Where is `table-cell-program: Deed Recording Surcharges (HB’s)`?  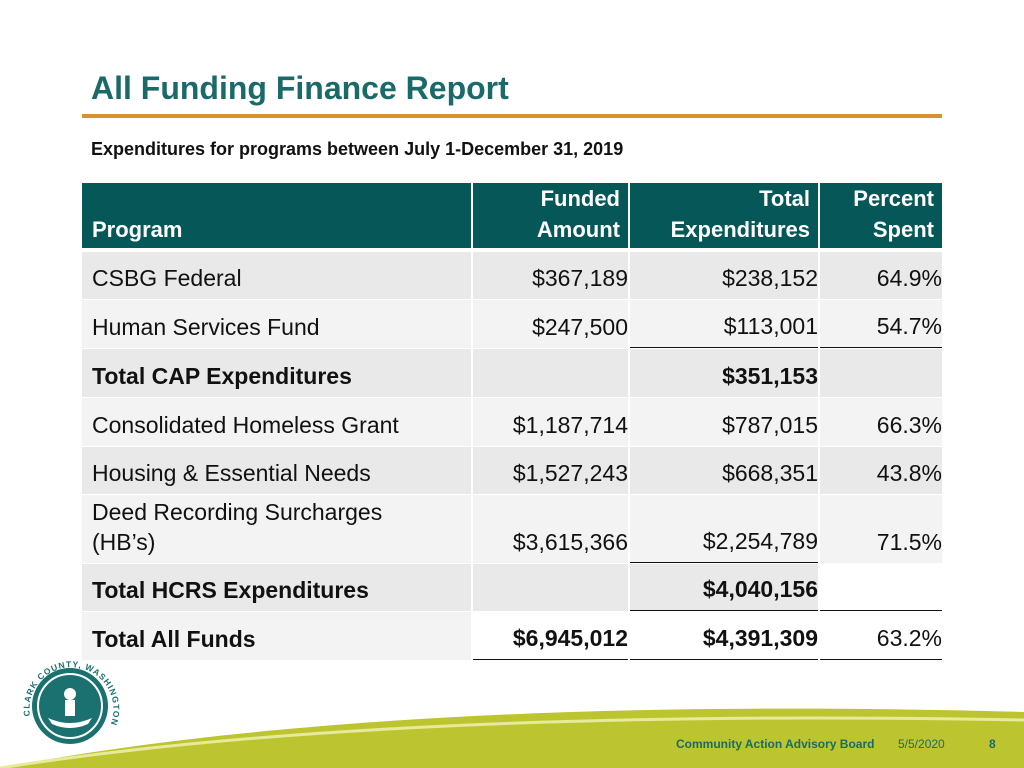 table-cell-program: Deed Recording Surcharges (HB’s) is located at coordinates (276, 529).